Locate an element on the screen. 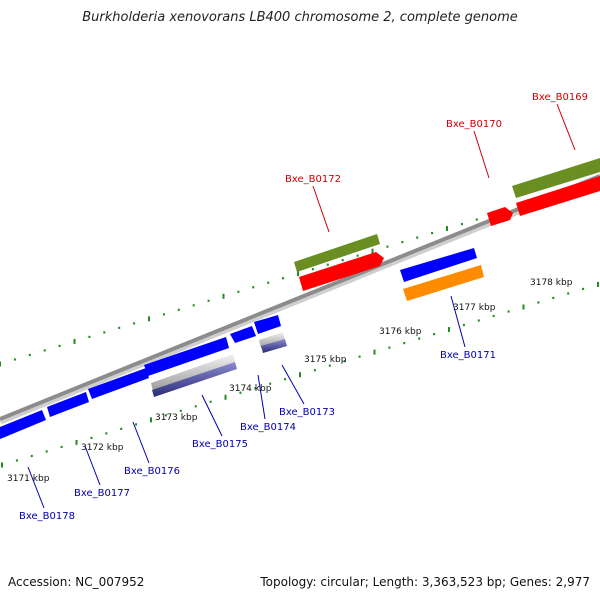  gene-label-reverse: Bxe_B0173 is located at coordinates (307, 412).